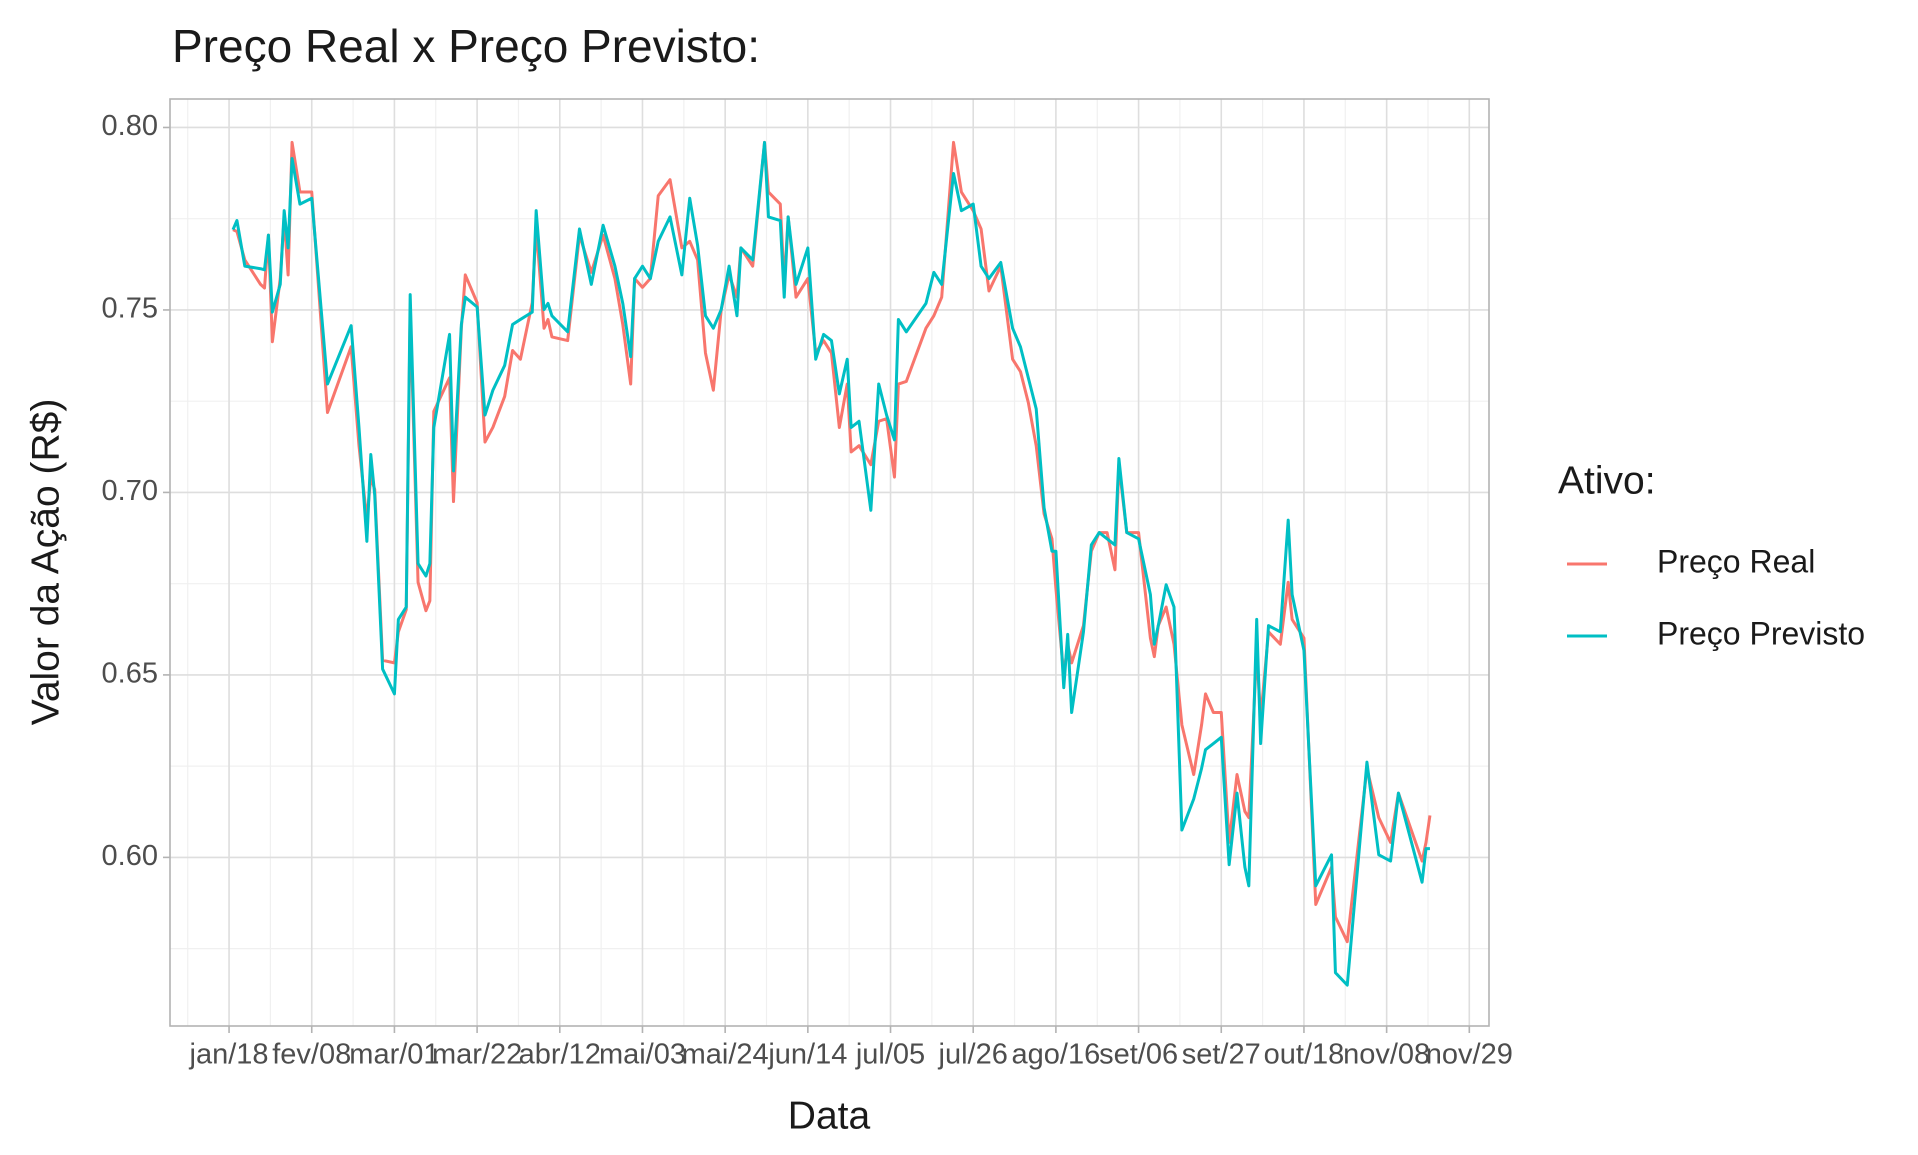 Image resolution: width=1918 pixels, height=1155 pixels. Describe the element at coordinates (394, 1055) in the screenshot. I see `x-tick-label: mar/01` at that location.